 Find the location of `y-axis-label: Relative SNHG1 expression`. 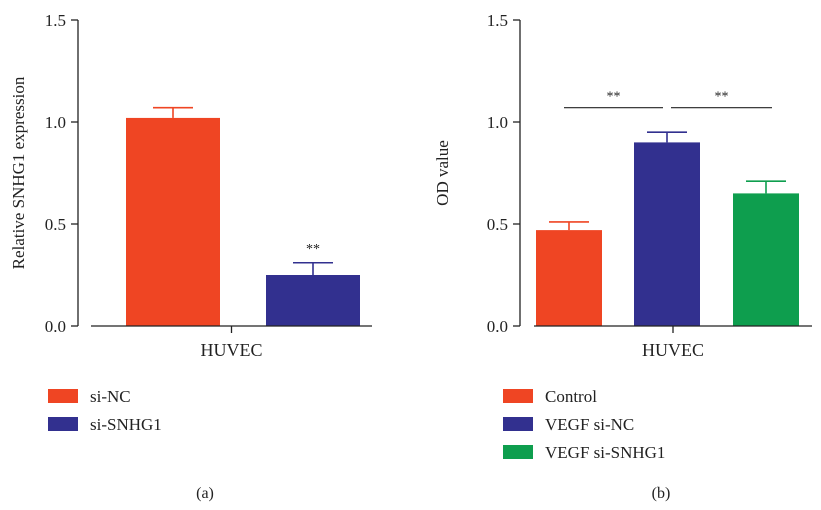

y-axis-label: Relative SNHG1 expression is located at coordinates (18, 172).